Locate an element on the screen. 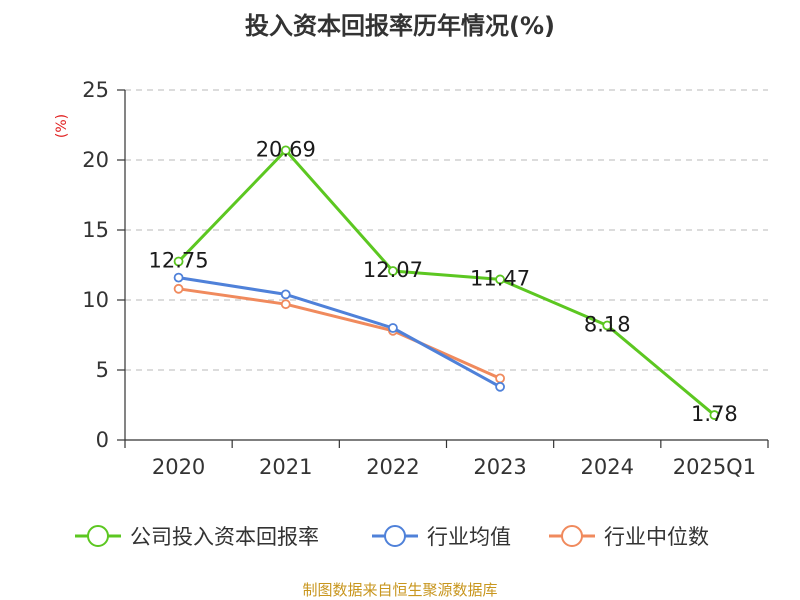 Image resolution: width=800 pixels, height=600 pixels. y-tick-label: 20 is located at coordinates (95, 160).